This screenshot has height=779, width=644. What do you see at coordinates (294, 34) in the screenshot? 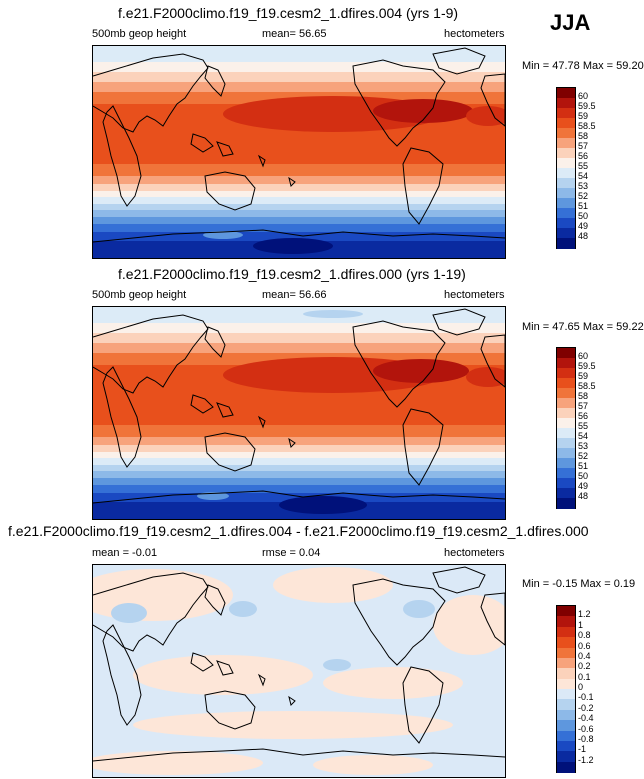
I see `panel-1-mean: mean= 56.65` at bounding box center [294, 34].